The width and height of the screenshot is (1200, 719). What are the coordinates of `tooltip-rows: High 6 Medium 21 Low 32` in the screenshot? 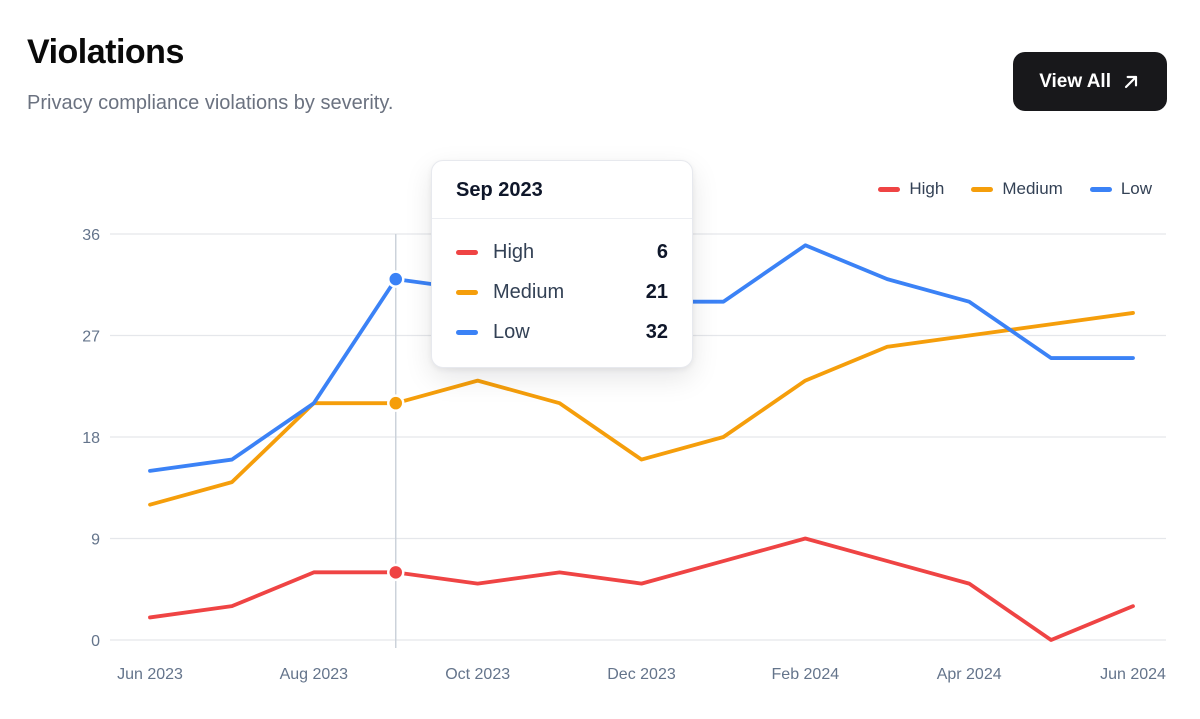 It's located at (562, 293).